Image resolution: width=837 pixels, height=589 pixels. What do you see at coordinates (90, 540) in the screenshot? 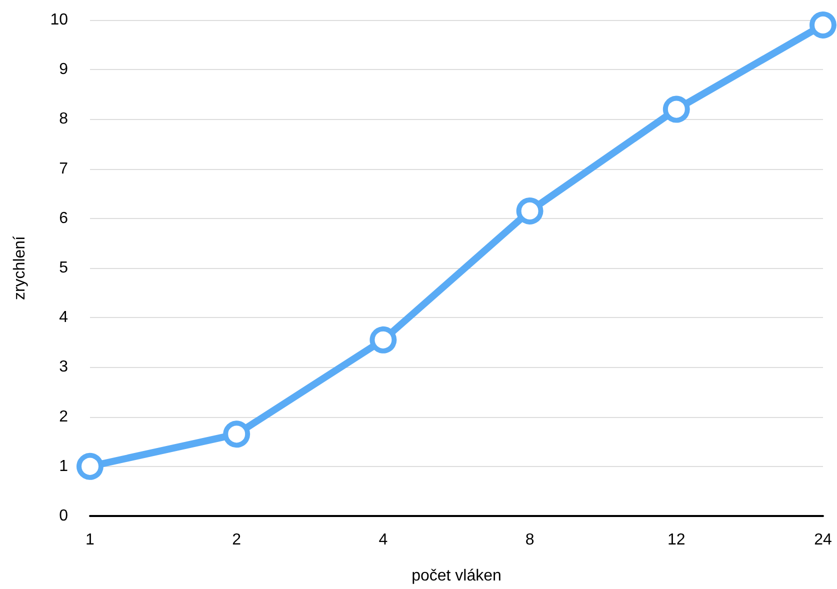
I see `x-tick-label: 1` at bounding box center [90, 540].